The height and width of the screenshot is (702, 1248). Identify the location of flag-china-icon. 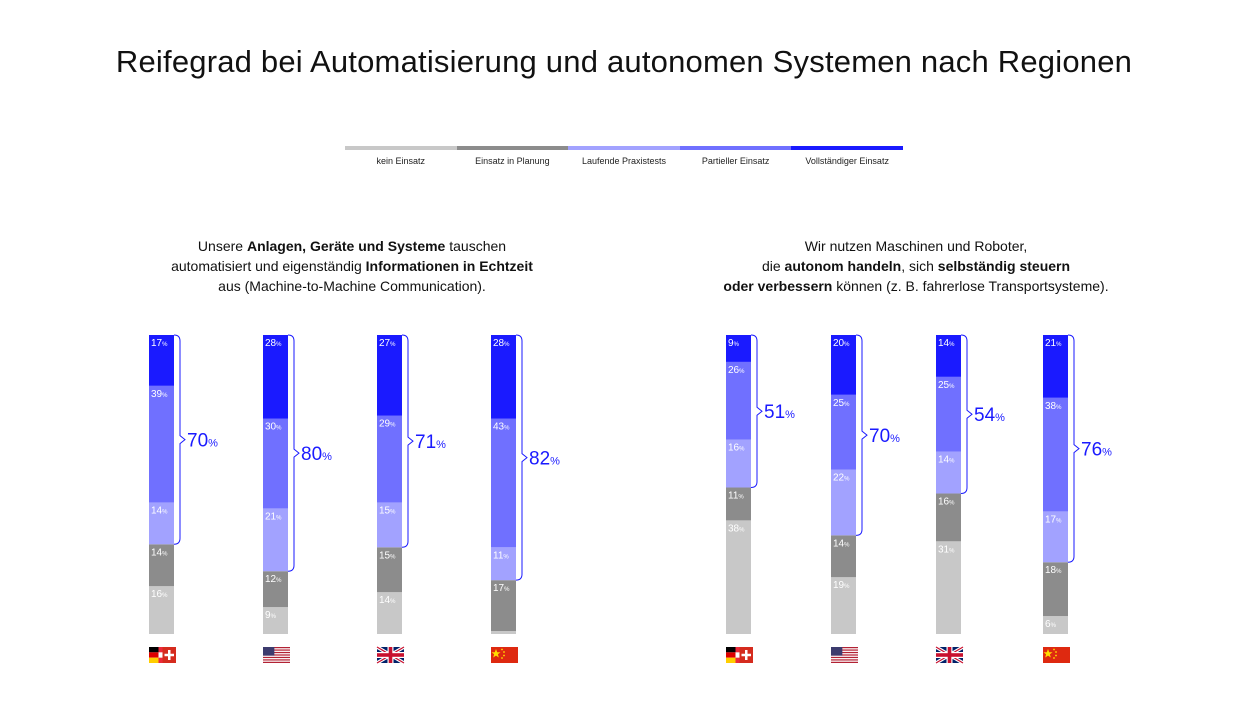
(504, 655).